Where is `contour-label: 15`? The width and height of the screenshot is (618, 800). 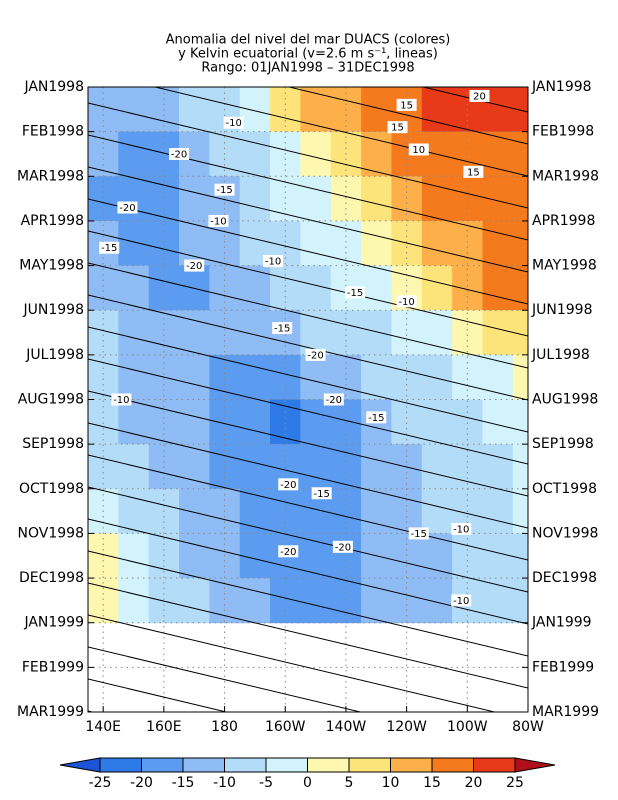
contour-label: 15 is located at coordinates (397, 128).